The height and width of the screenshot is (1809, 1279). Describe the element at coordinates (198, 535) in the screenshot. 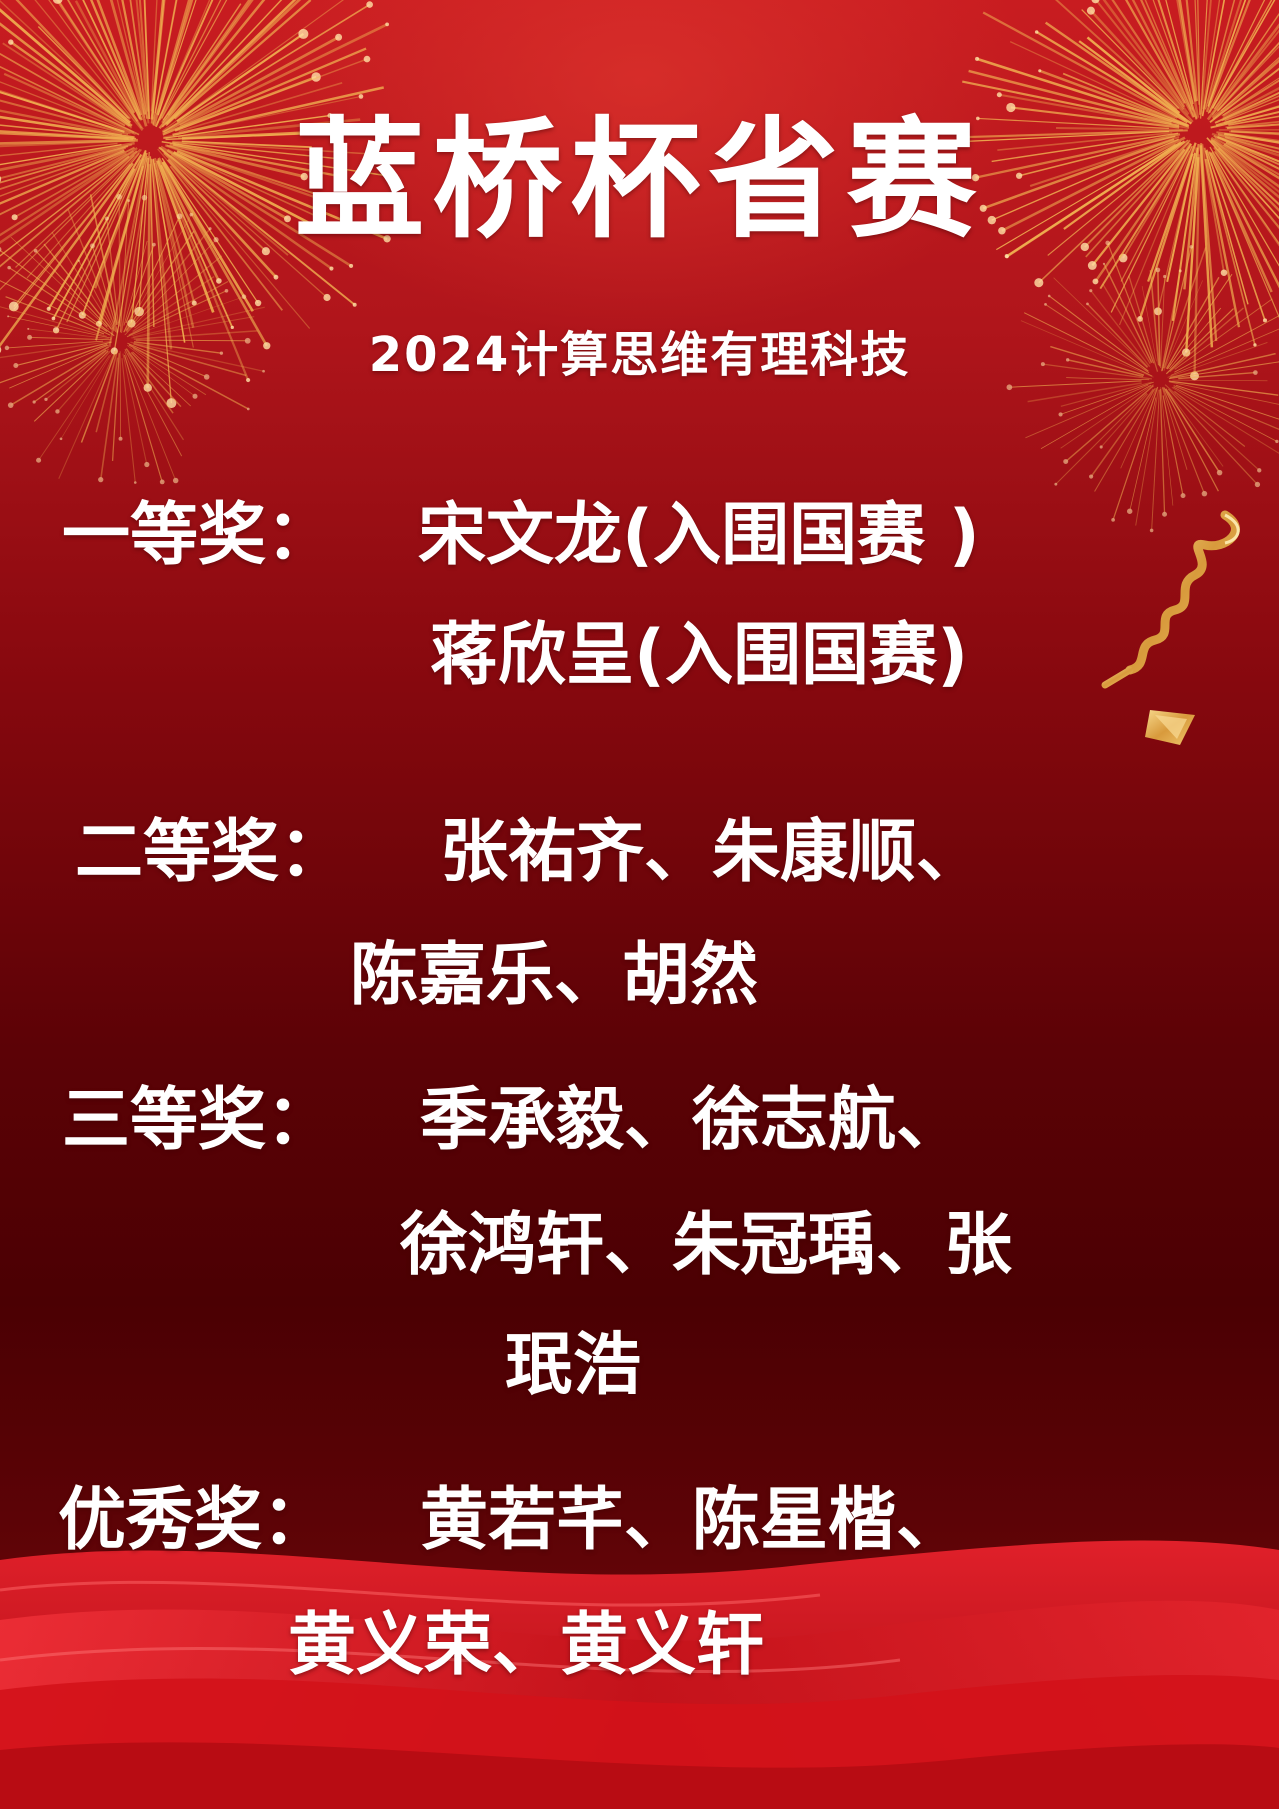

I see `award-first-label: 一等奖：` at that location.